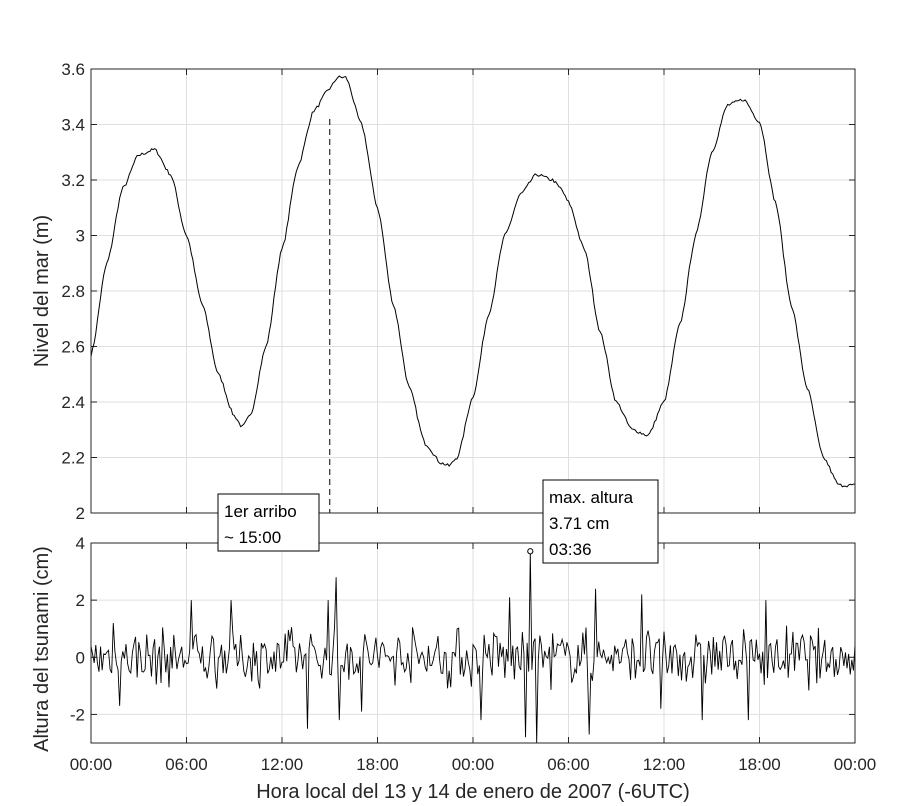  Describe the element at coordinates (530, 551) in the screenshot. I see `max-height-marker` at that location.